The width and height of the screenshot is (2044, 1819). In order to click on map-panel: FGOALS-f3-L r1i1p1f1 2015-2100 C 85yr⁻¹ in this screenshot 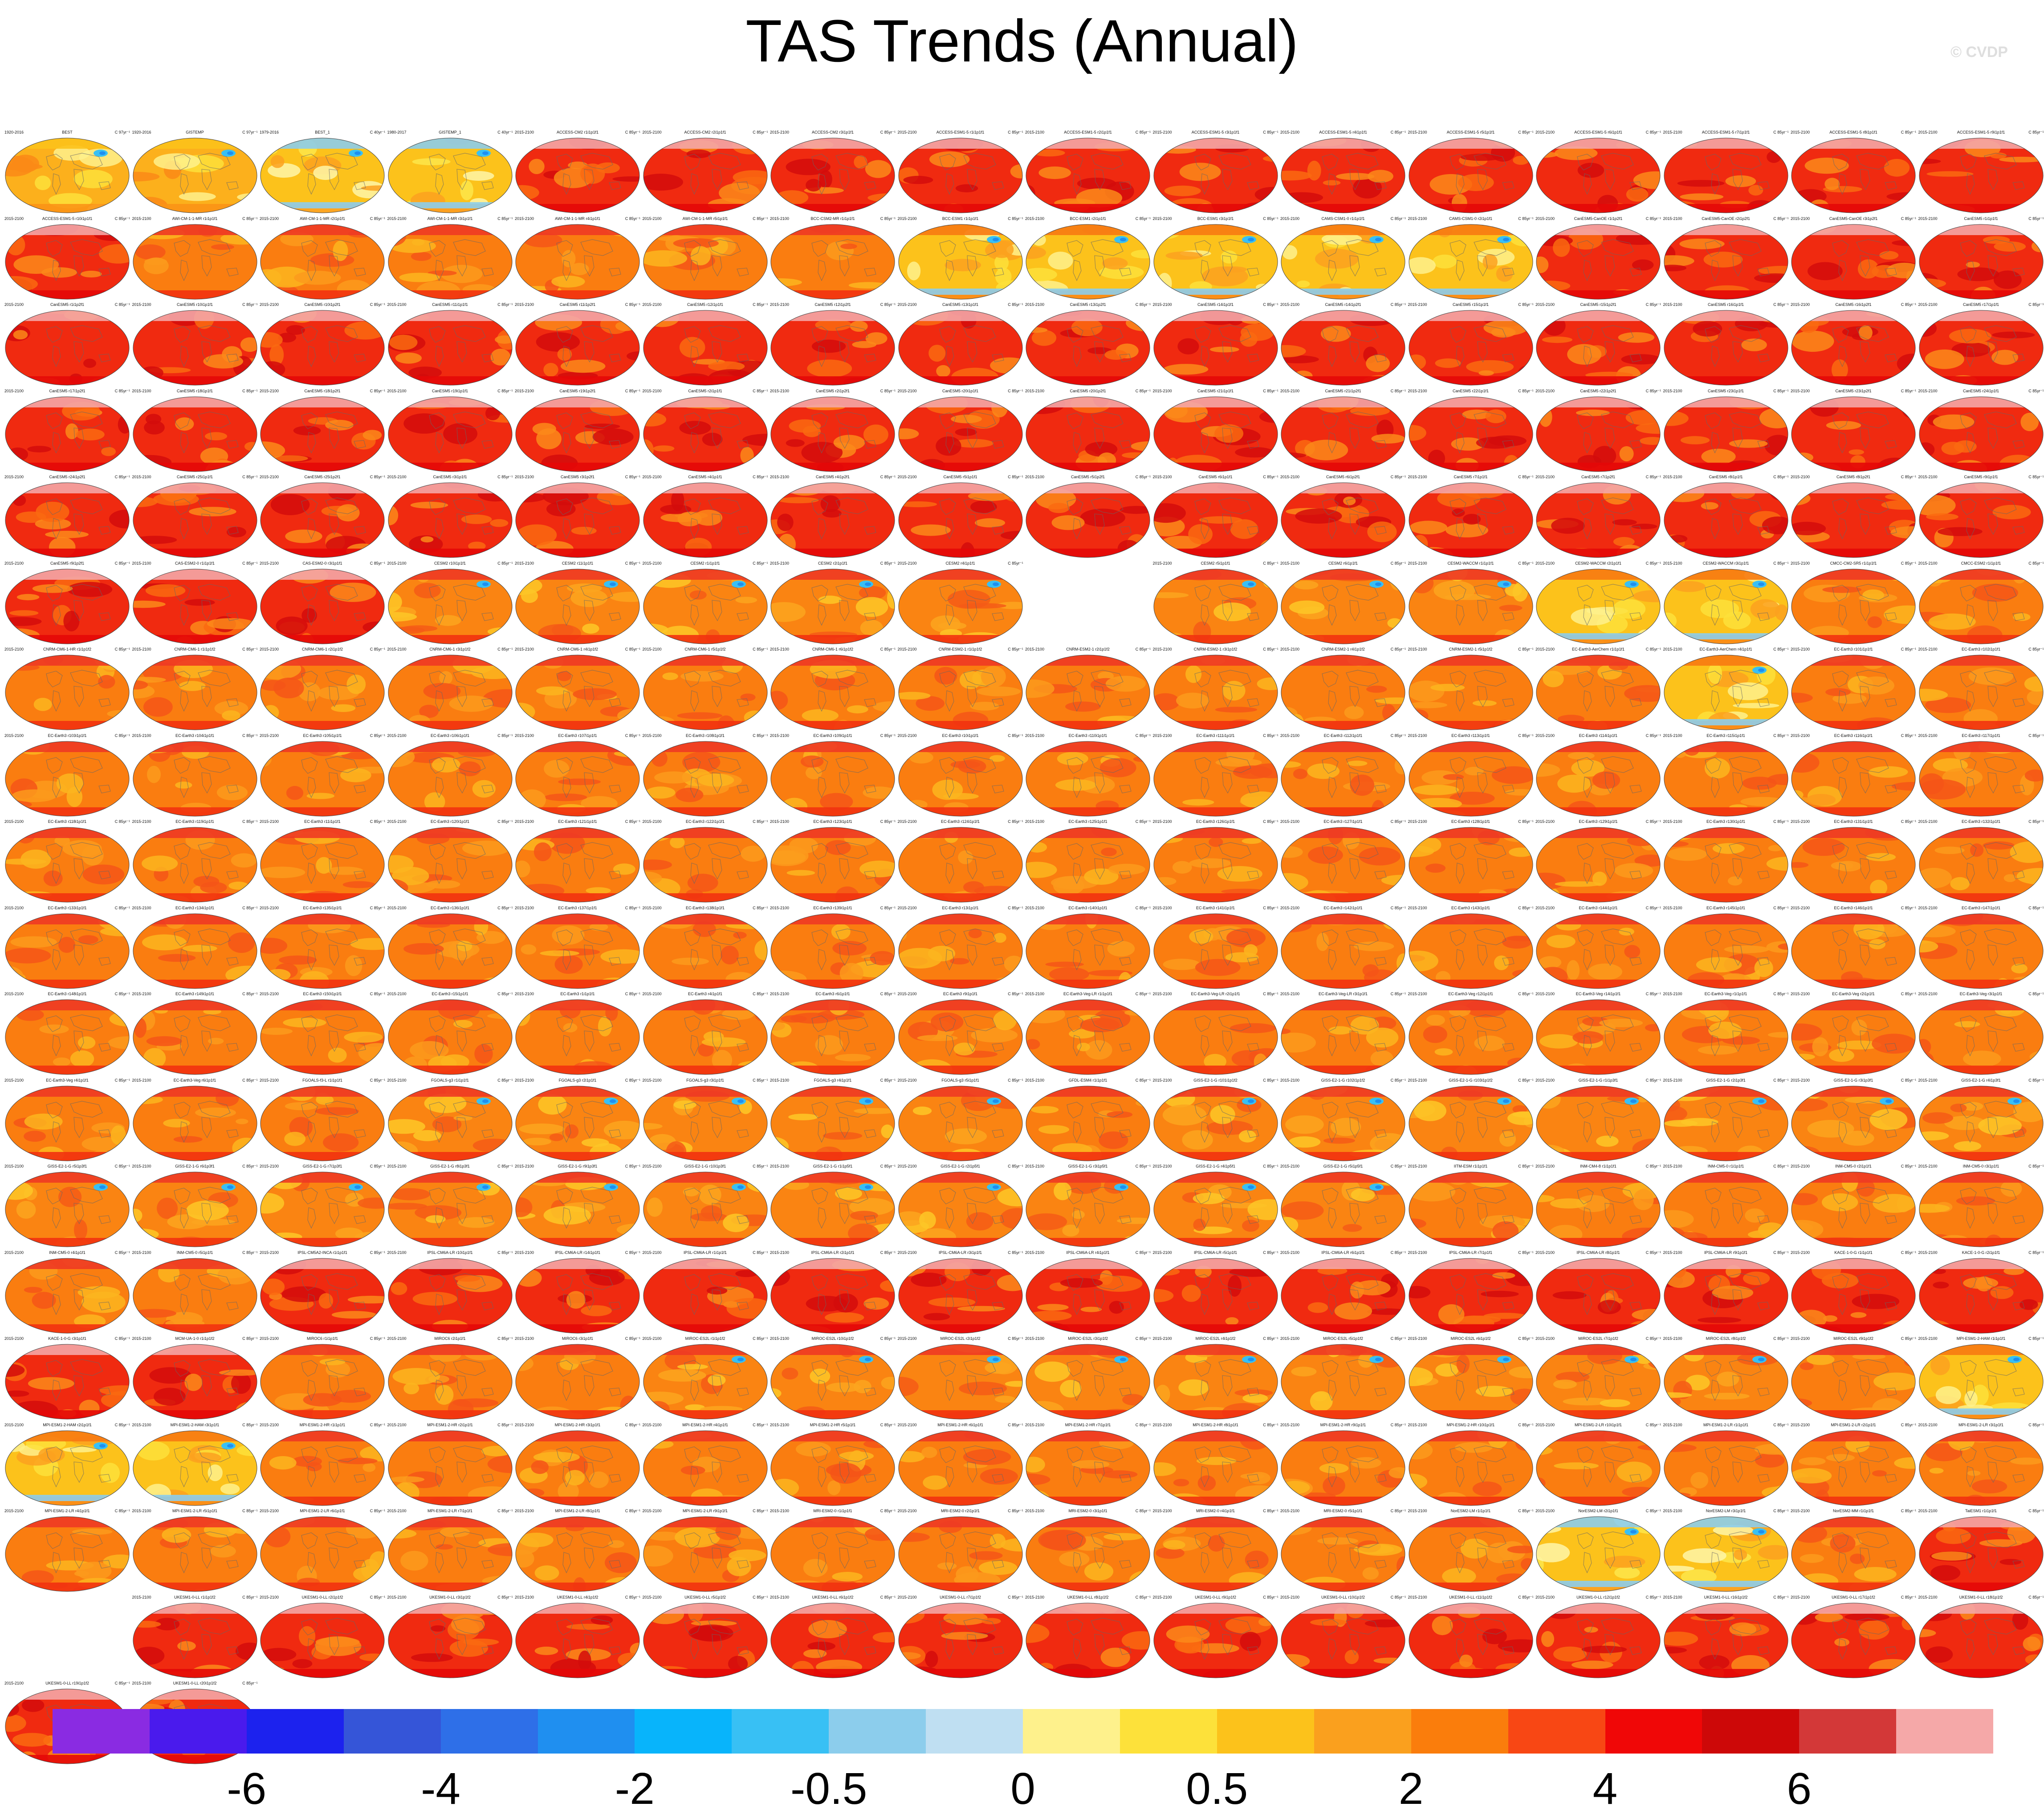, I will do `click(323, 1119)`.